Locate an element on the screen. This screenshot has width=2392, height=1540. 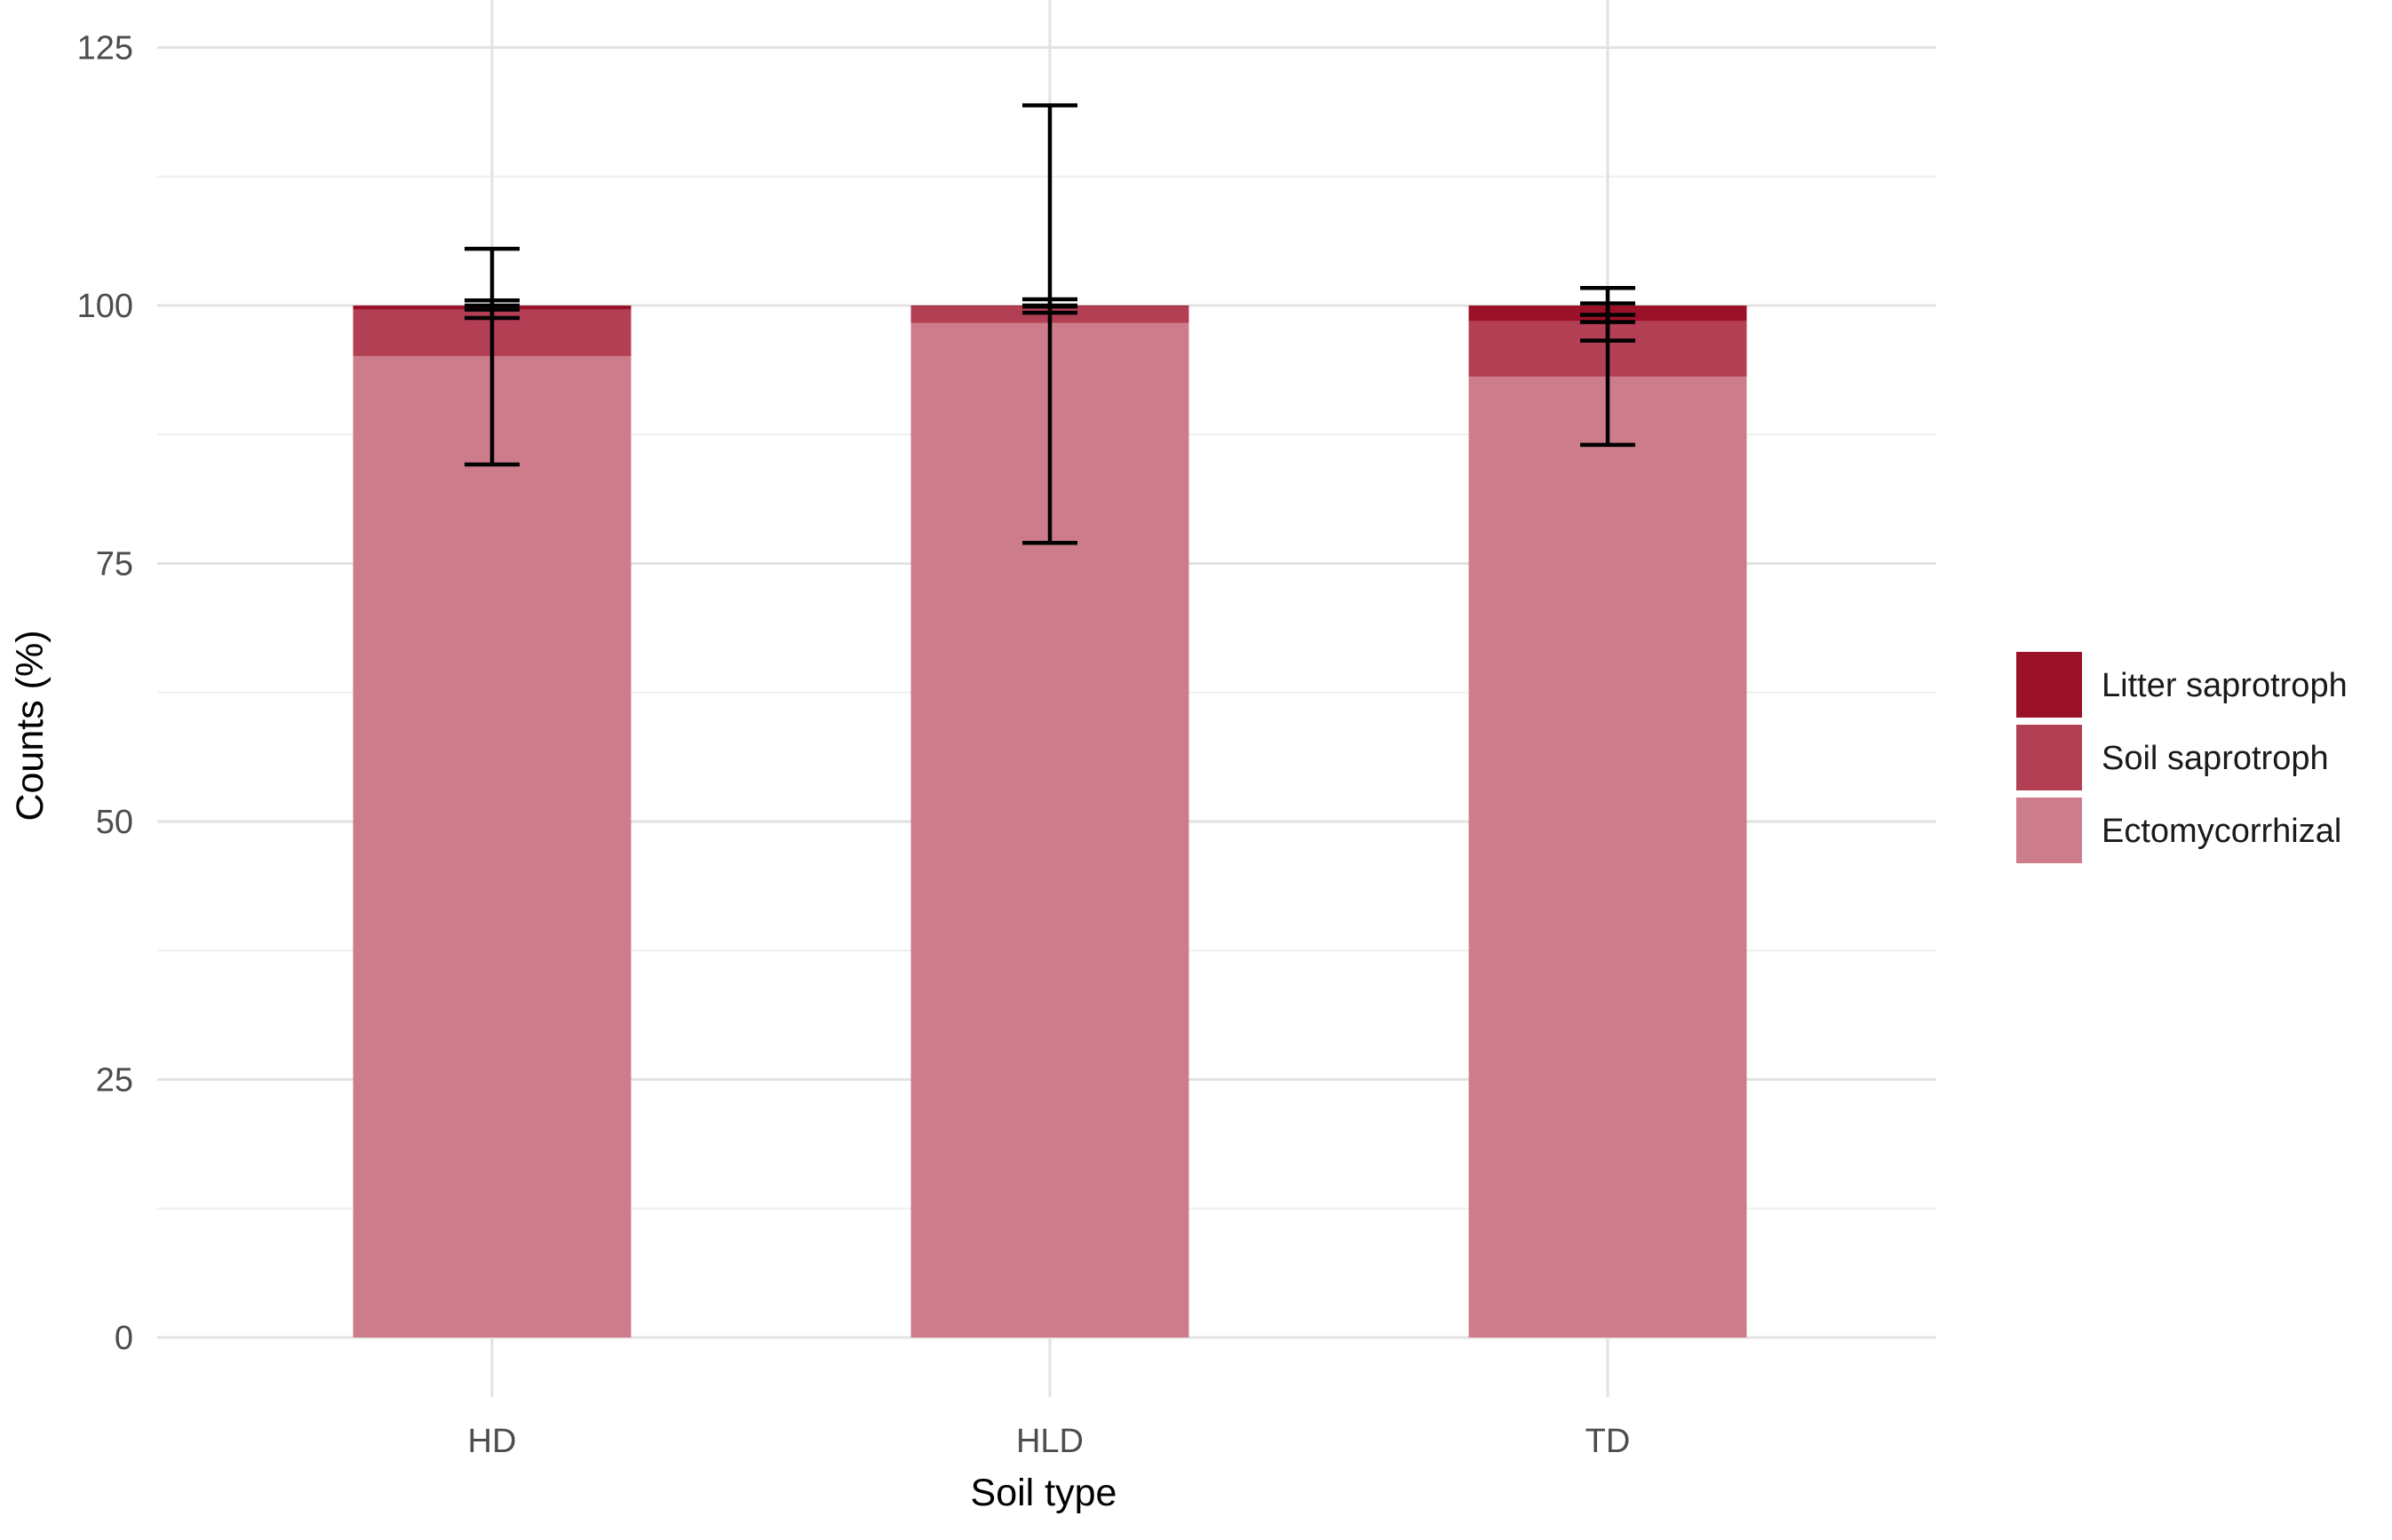
x-tick-labels: HD HLD TD is located at coordinates (1049, 1442).